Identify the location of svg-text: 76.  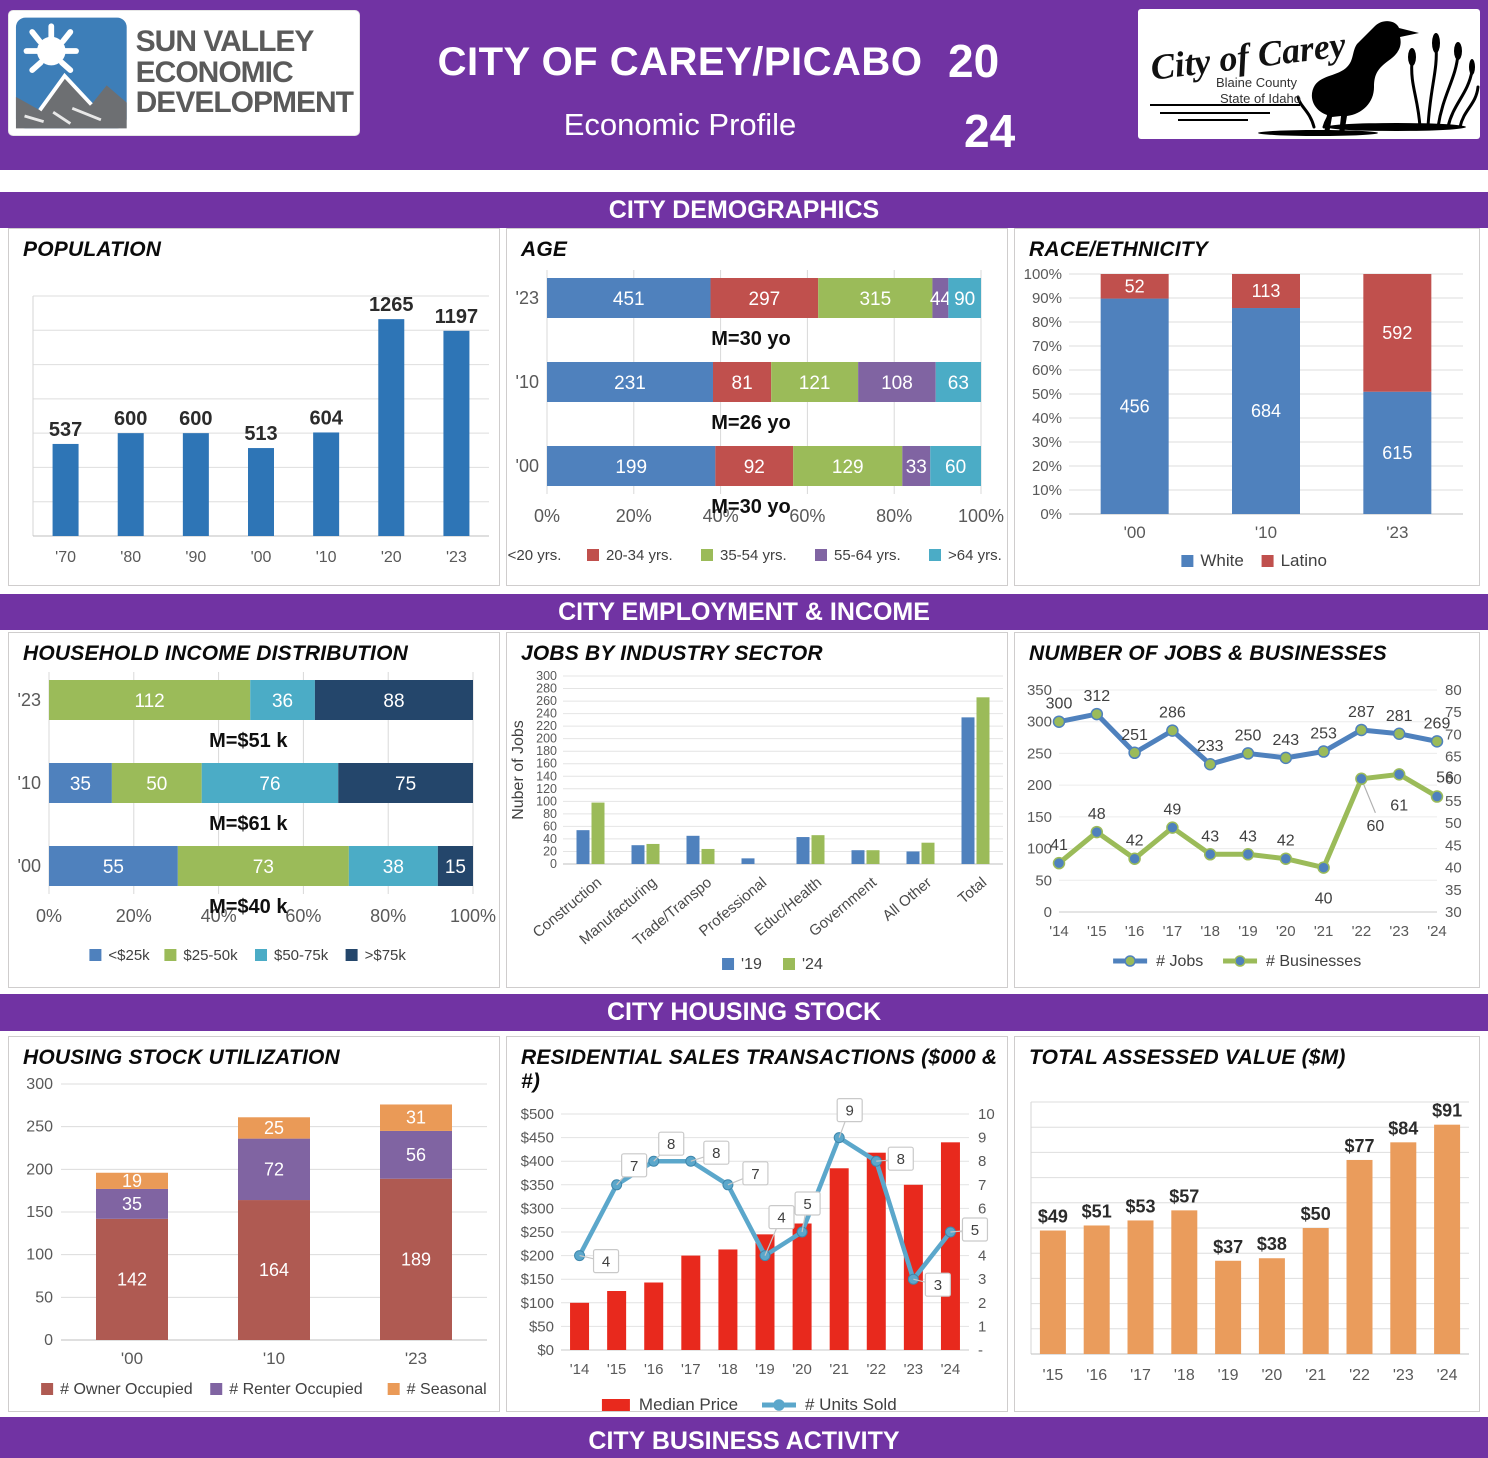
(269, 784).